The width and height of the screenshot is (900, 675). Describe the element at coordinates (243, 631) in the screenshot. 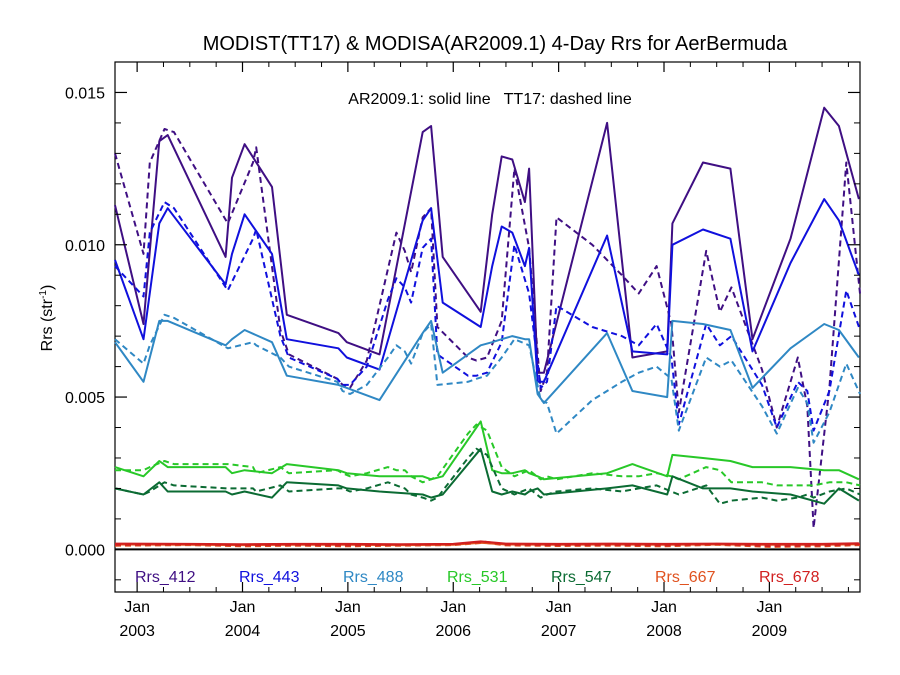

I see `x-tick-year-label: 2004` at that location.